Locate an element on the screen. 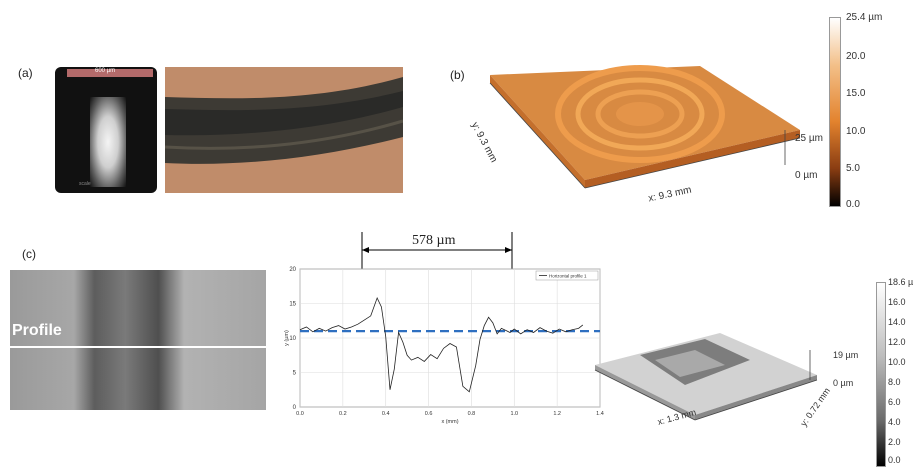 This screenshot has width=916, height=467. laser-track-svg is located at coordinates (284, 120).